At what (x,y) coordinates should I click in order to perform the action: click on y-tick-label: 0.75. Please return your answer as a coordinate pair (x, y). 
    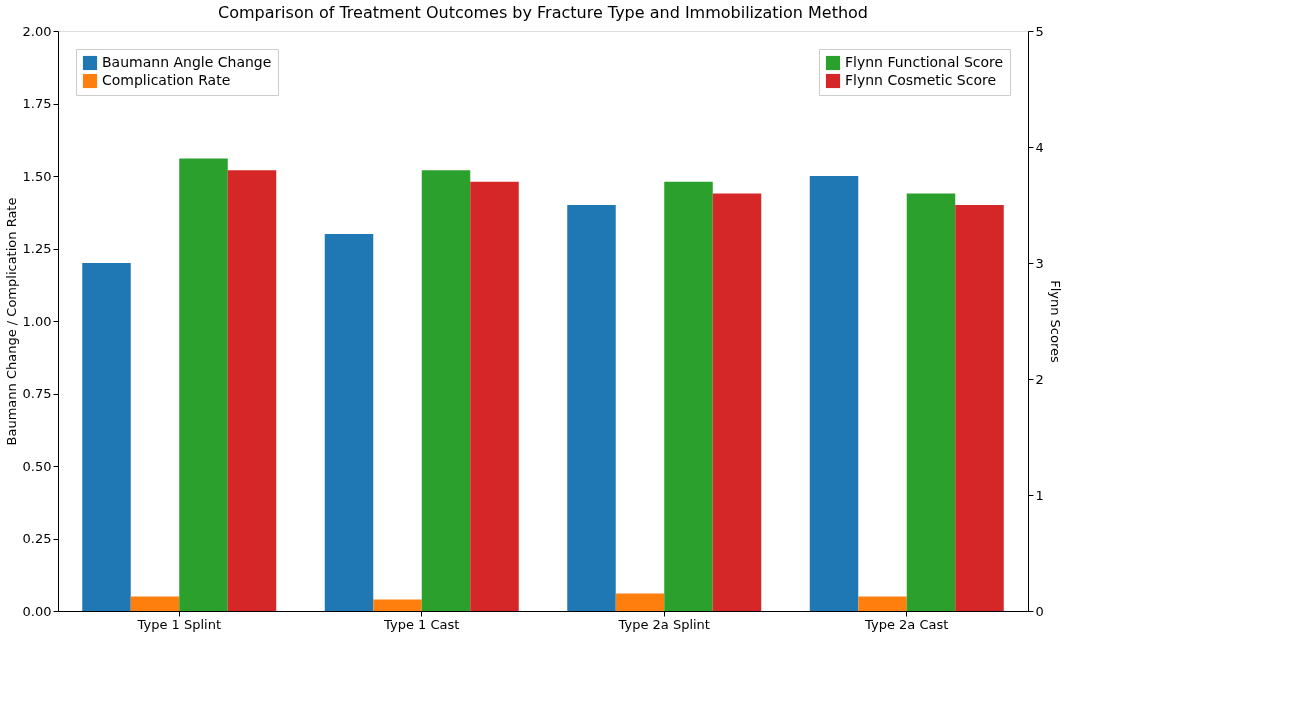
    Looking at the image, I should click on (37, 393).